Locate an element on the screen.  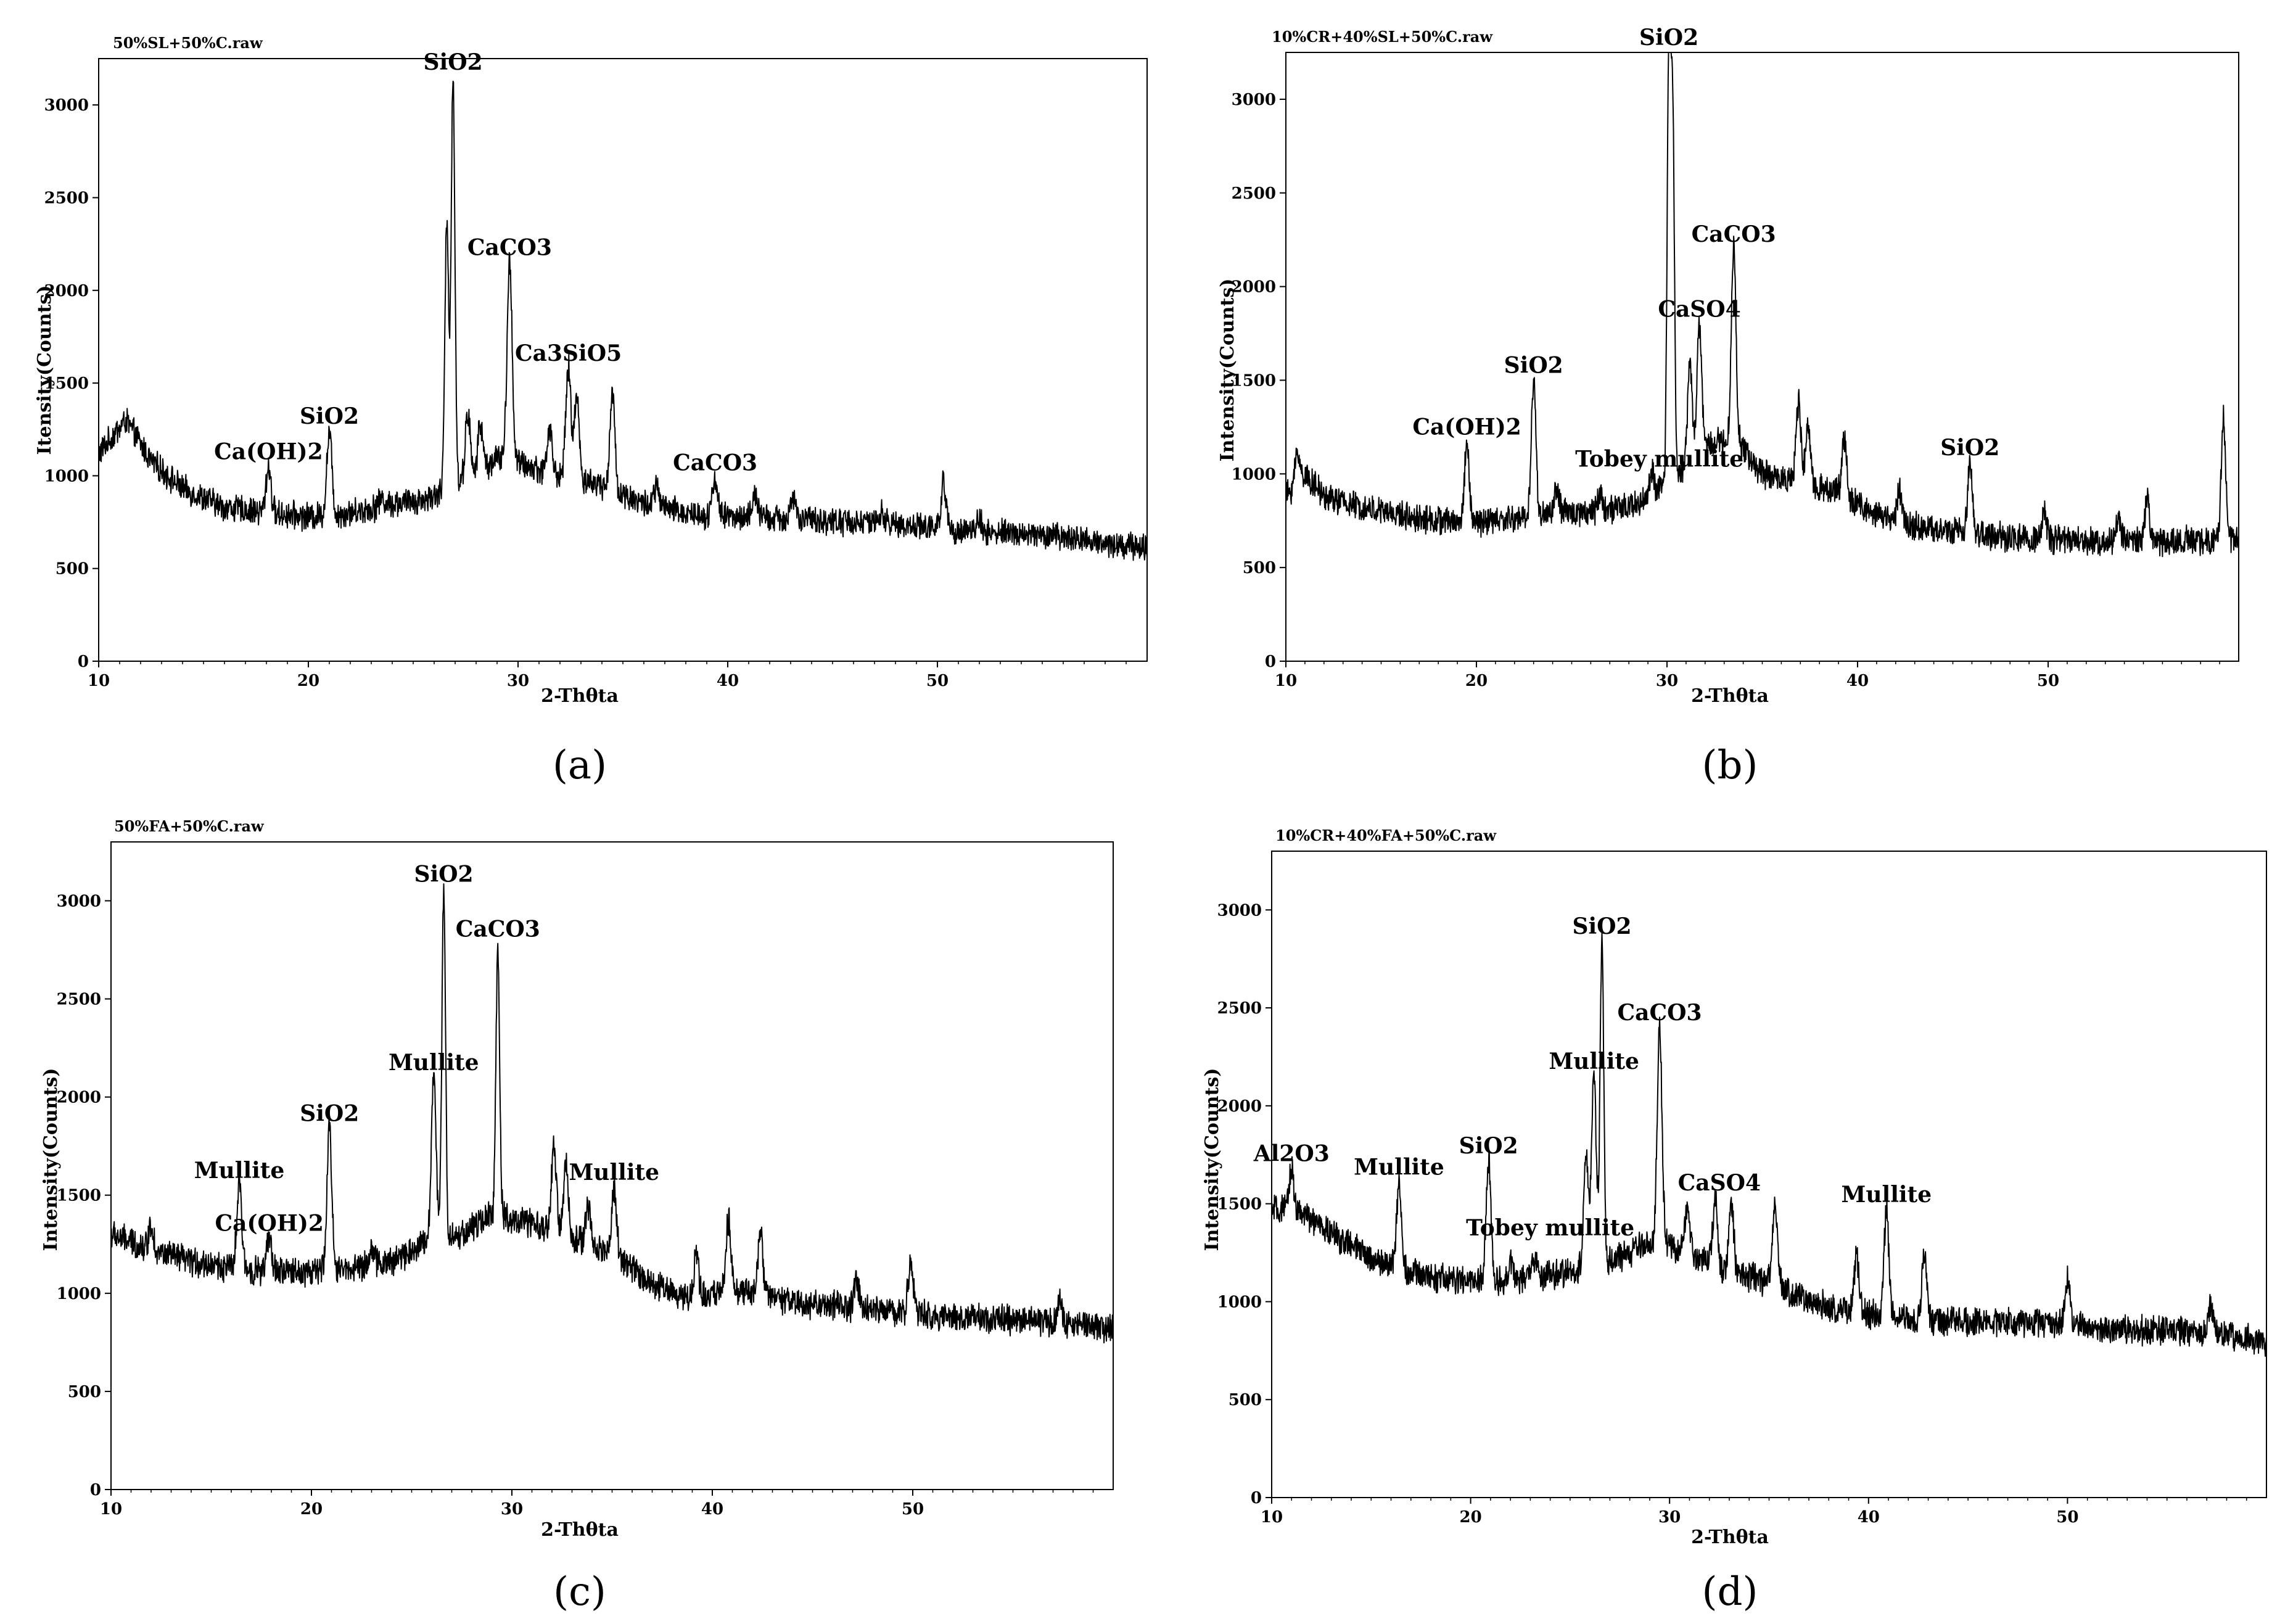
panel-b-label: (b) is located at coordinates (1730, 765).